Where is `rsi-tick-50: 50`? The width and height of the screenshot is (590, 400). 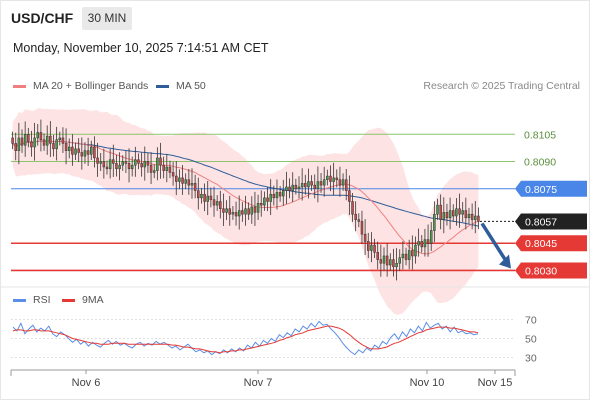 rsi-tick-50: 50 is located at coordinates (531, 340).